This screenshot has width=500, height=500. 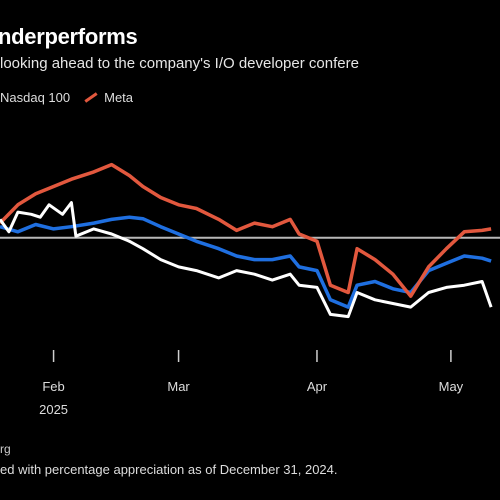 What do you see at coordinates (101, 97) in the screenshot?
I see `legend-item-meta: Meta` at bounding box center [101, 97].